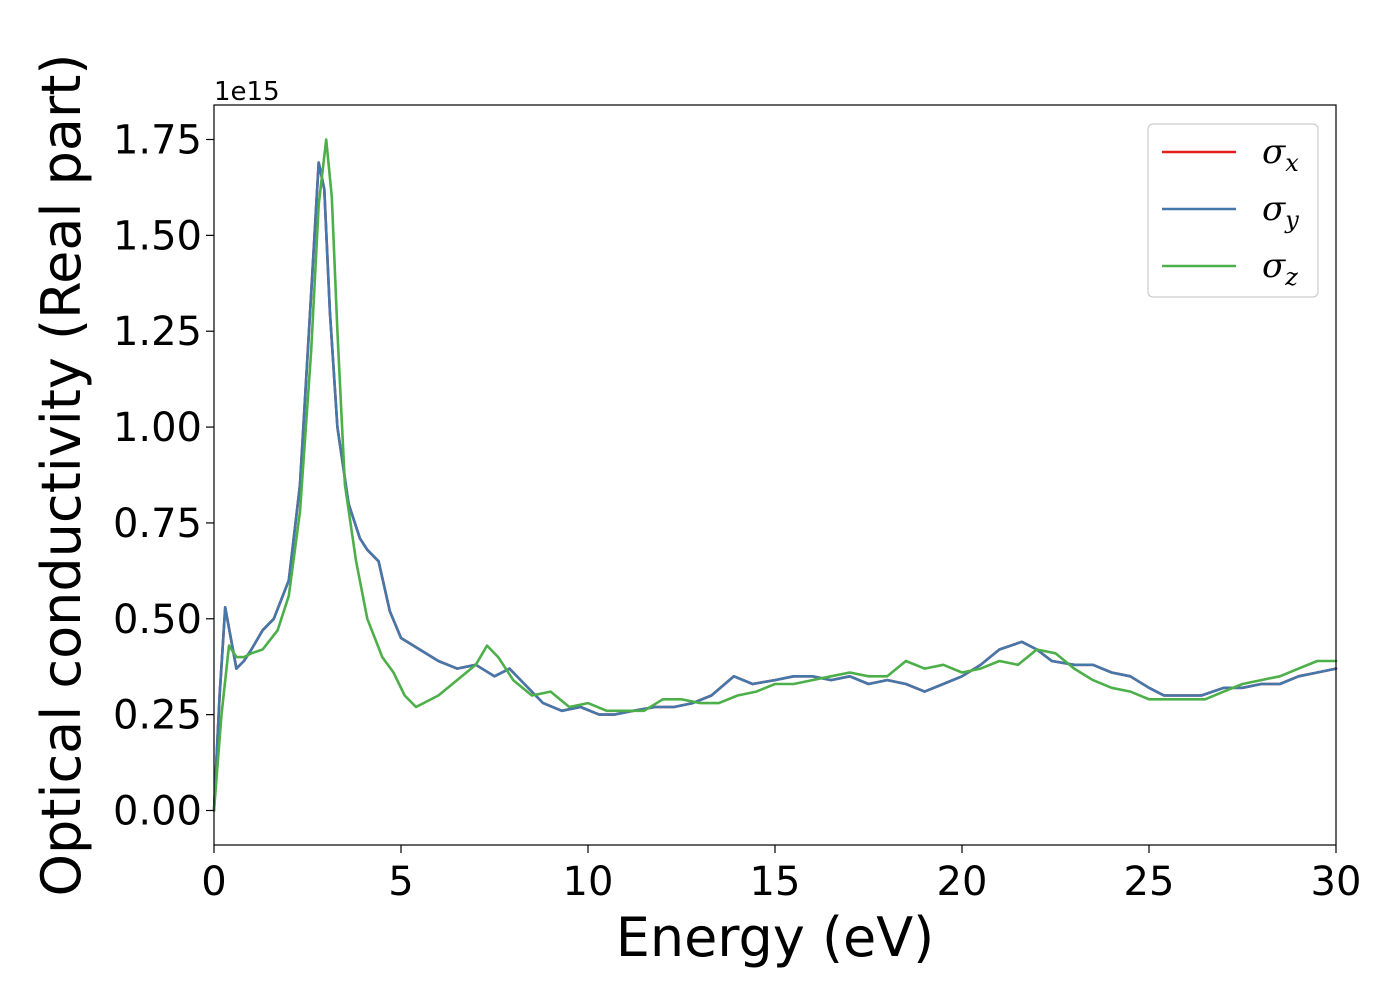  What do you see at coordinates (962, 882) in the screenshot?
I see `x-tick-label: 20` at bounding box center [962, 882].